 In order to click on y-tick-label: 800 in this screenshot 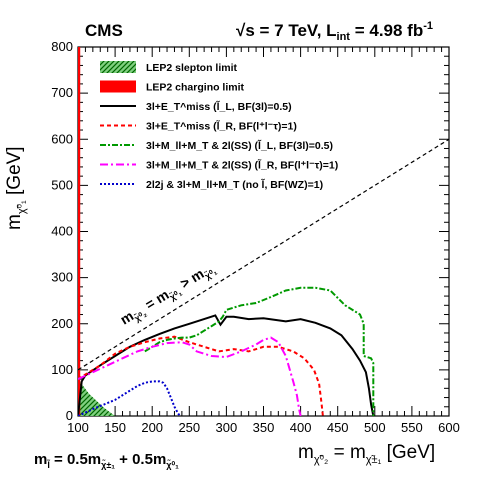, I will do `click(62, 46)`.